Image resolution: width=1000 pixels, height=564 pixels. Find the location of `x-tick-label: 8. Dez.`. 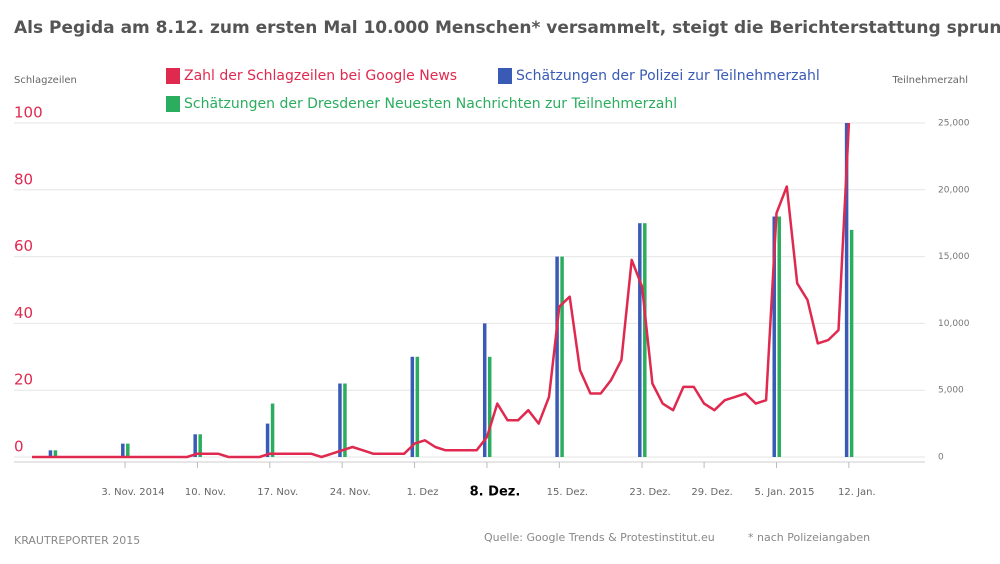

x-tick-label: 8. Dez. is located at coordinates (495, 492).